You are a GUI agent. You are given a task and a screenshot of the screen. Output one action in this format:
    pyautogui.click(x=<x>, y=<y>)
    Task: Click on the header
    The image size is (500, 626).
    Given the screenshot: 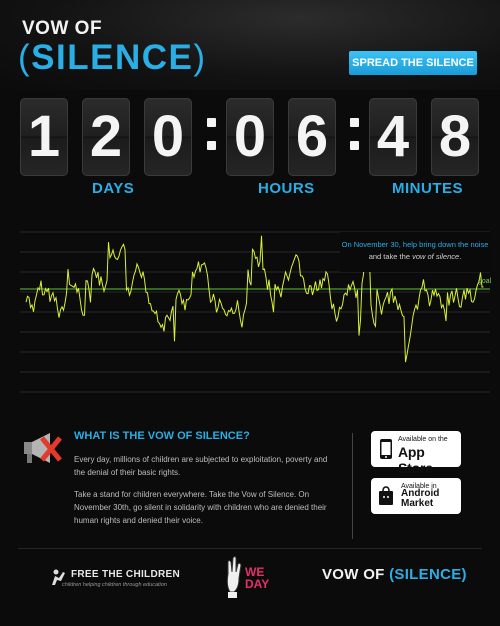 What is the action you would take?
    pyautogui.click(x=250, y=45)
    